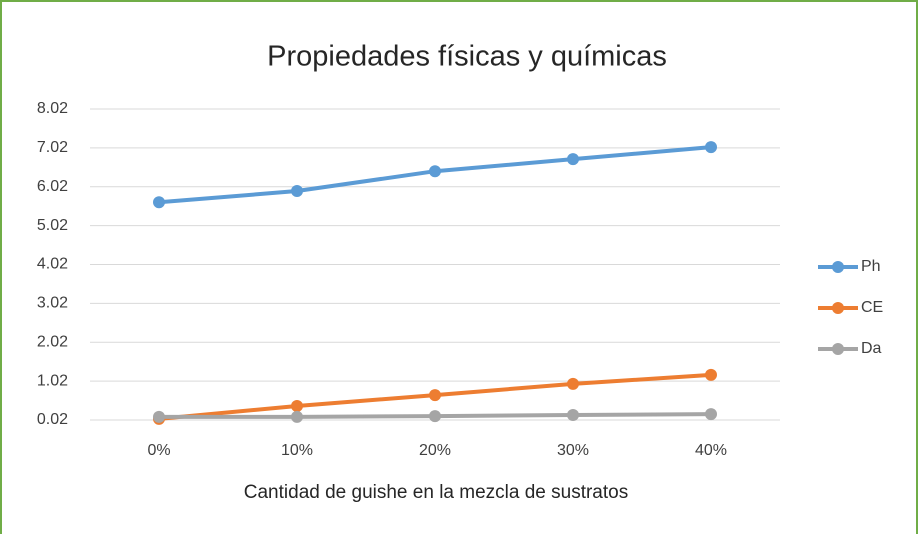 The width and height of the screenshot is (918, 534). What do you see at coordinates (435, 450) in the screenshot?
I see `x-tick-label: 20%` at bounding box center [435, 450].